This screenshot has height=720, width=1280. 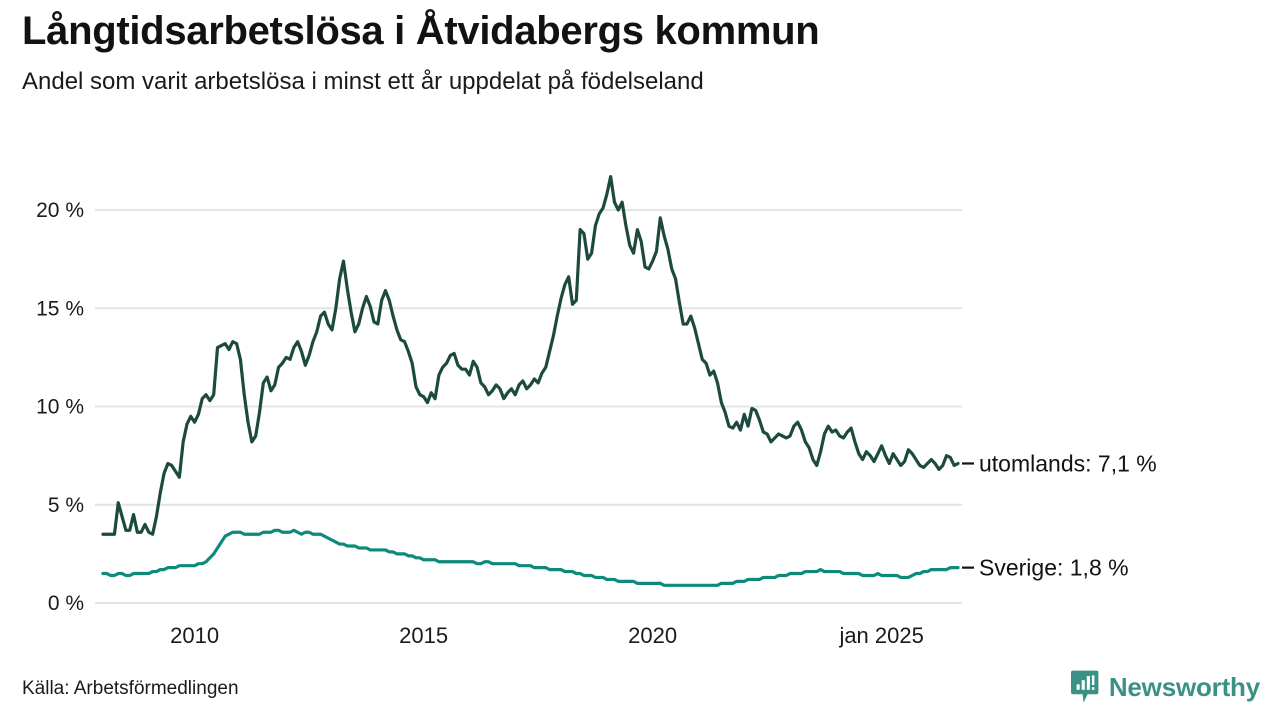 What do you see at coordinates (60, 210) in the screenshot?
I see `y-axis-tick-label: 20 %` at bounding box center [60, 210].